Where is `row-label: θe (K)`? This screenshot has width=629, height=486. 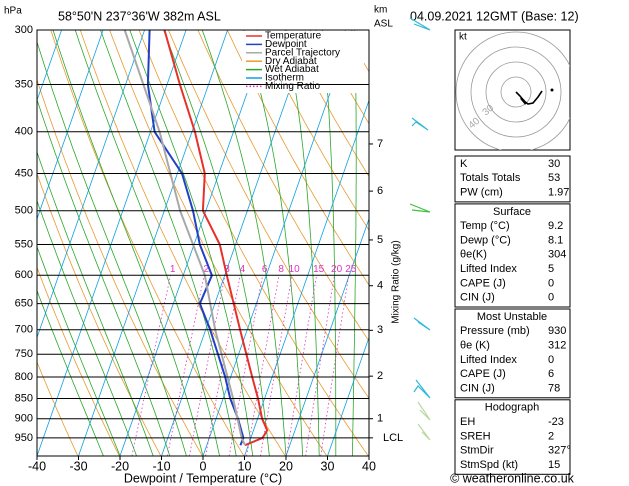 row-label: θe (K) is located at coordinates (475, 346).